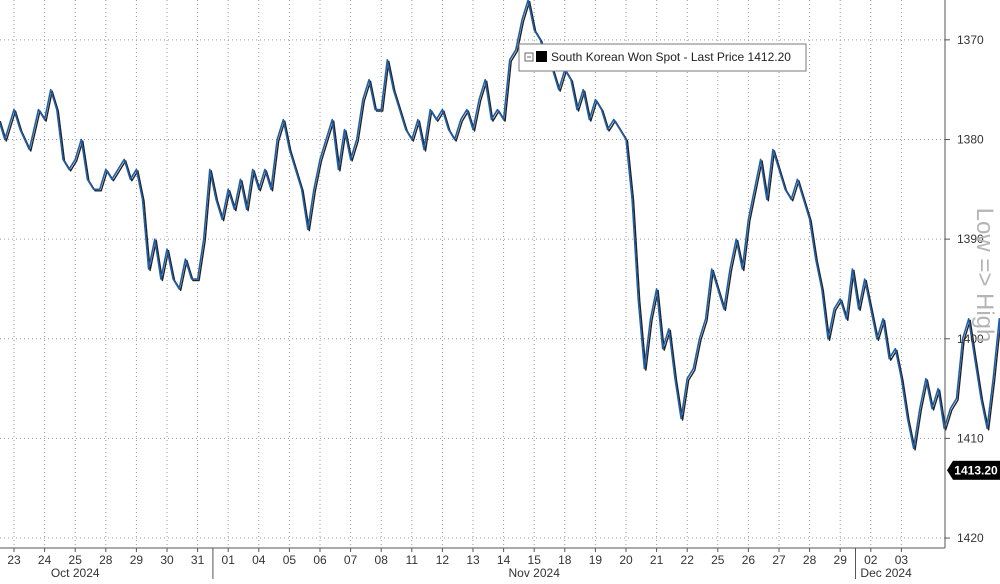  I want to click on x-tick-label: 02, so click(871, 560).